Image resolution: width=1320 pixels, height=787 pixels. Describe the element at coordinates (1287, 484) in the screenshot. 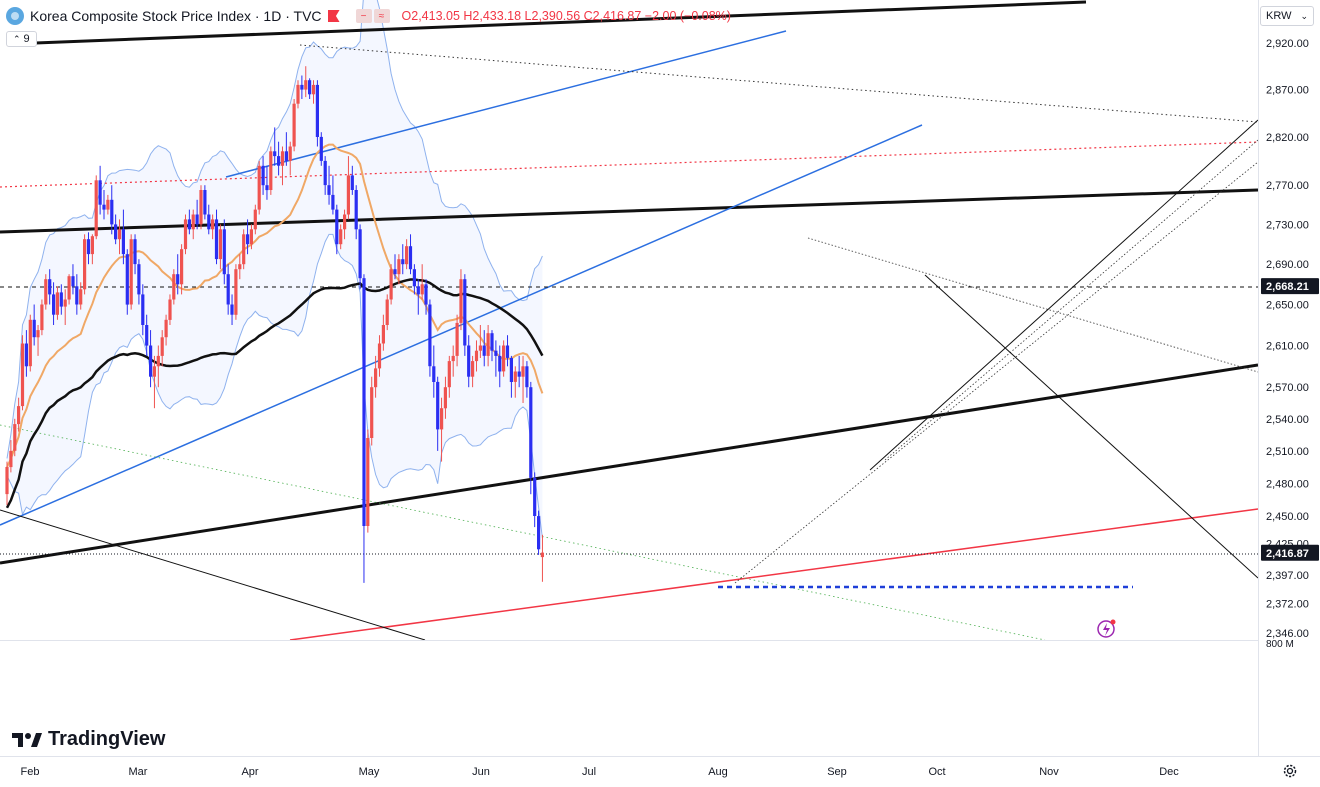

I see `price-tick-label: 2,480.00` at that location.